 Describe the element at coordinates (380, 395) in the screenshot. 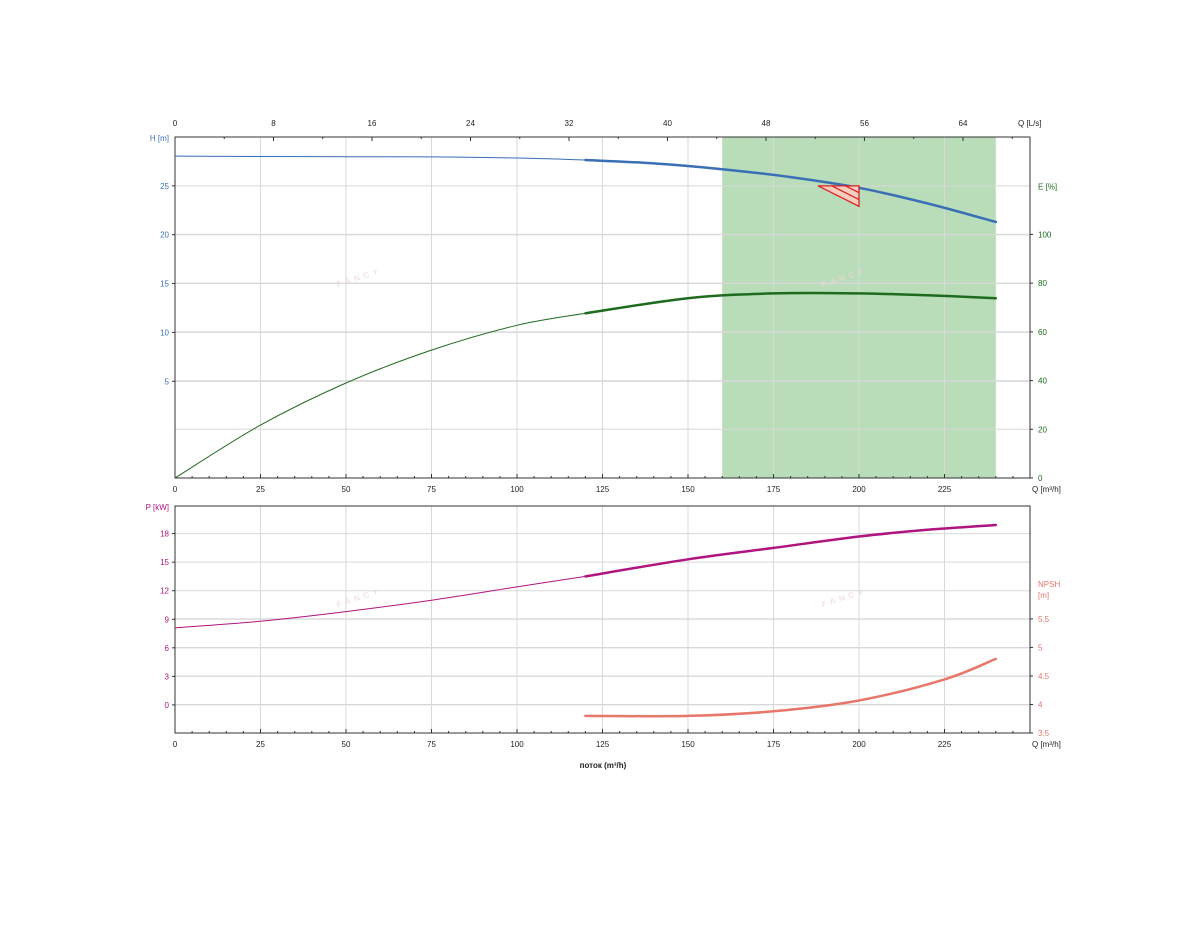

I see `efficiency-curve-thin` at that location.